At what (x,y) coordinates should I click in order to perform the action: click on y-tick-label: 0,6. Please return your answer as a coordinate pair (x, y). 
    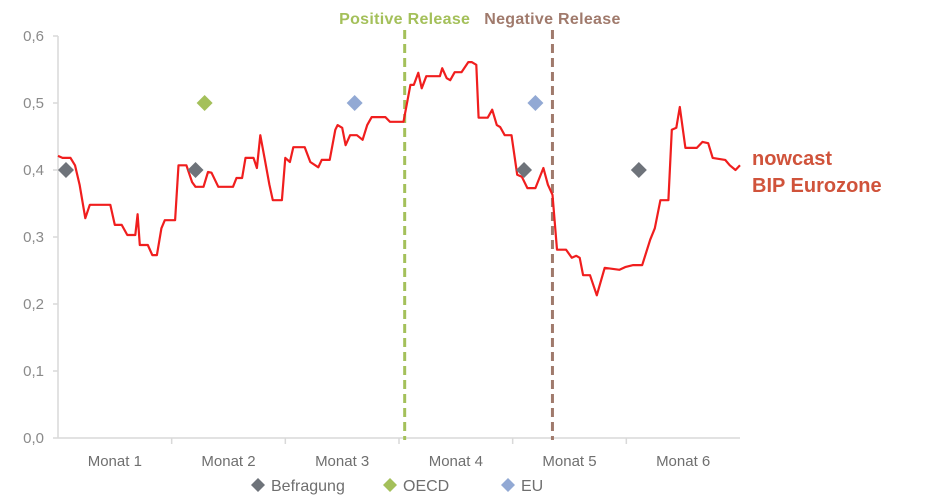
    Looking at the image, I should click on (33, 36).